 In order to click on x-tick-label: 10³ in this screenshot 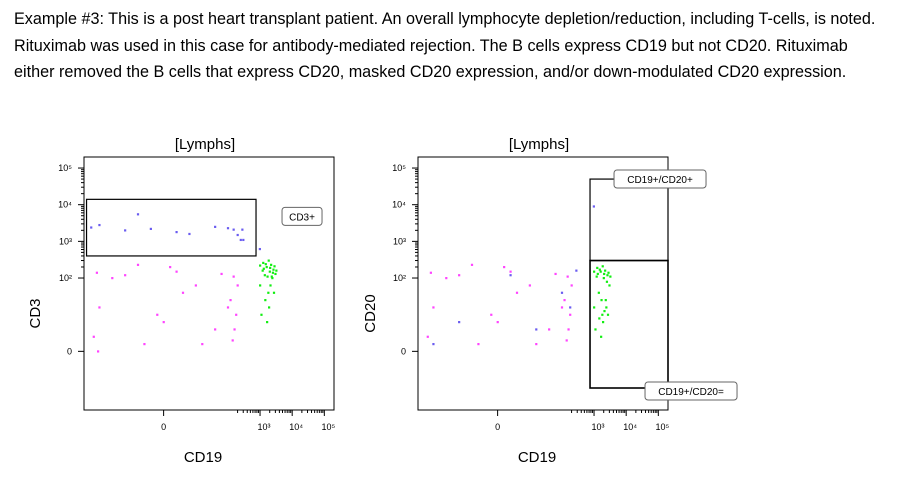, I will do `click(598, 427)`.